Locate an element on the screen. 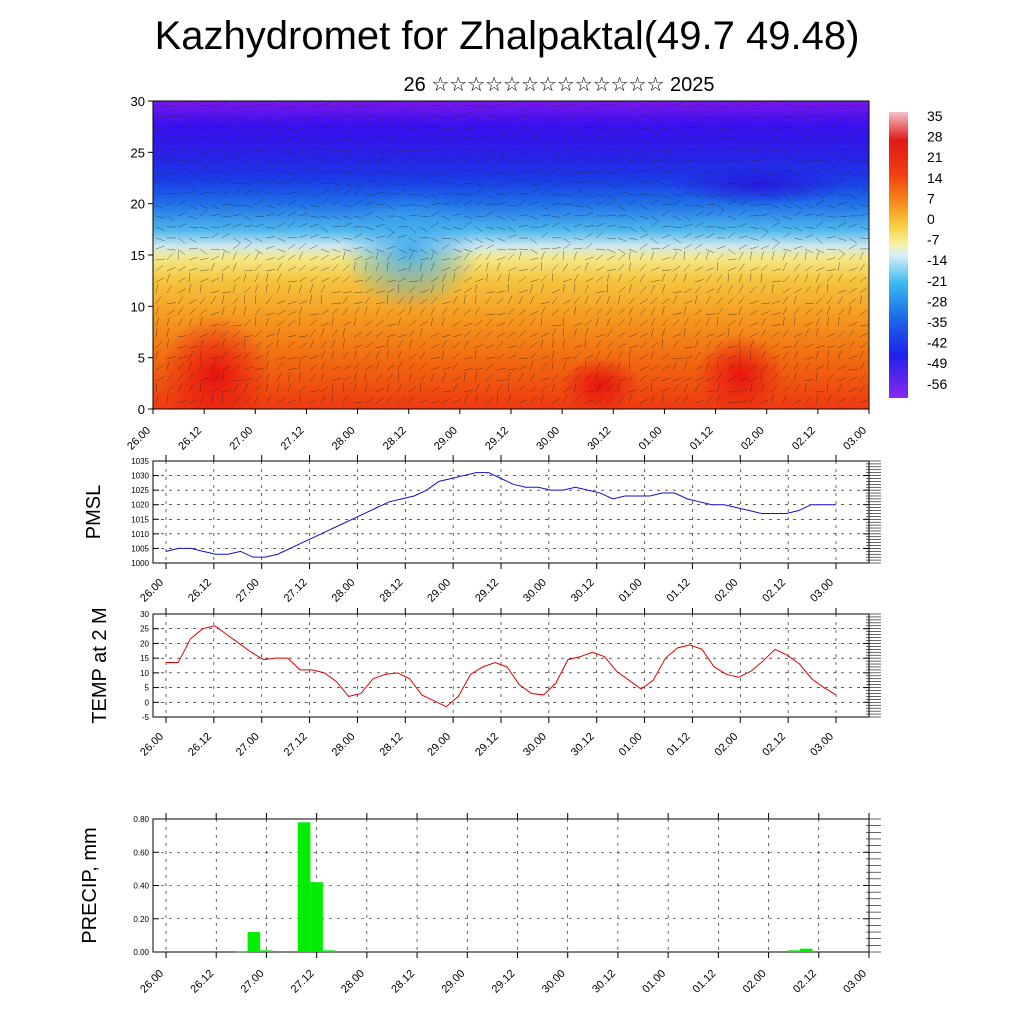  x-tick-label: 26.12 is located at coordinates (200, 745).